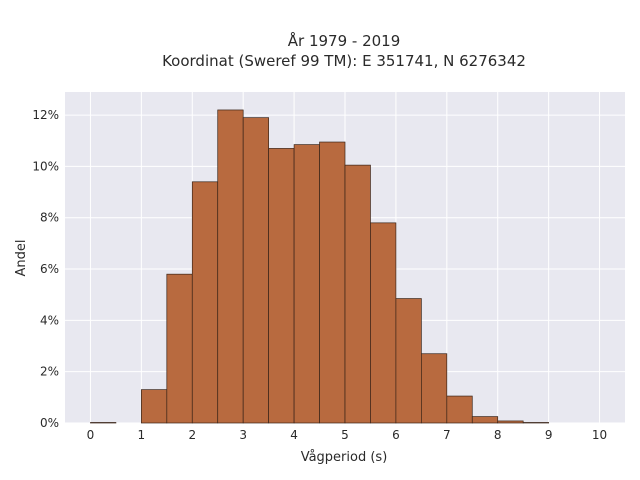  I want to click on x-axis-label: Vågperiod (s), so click(344, 457).